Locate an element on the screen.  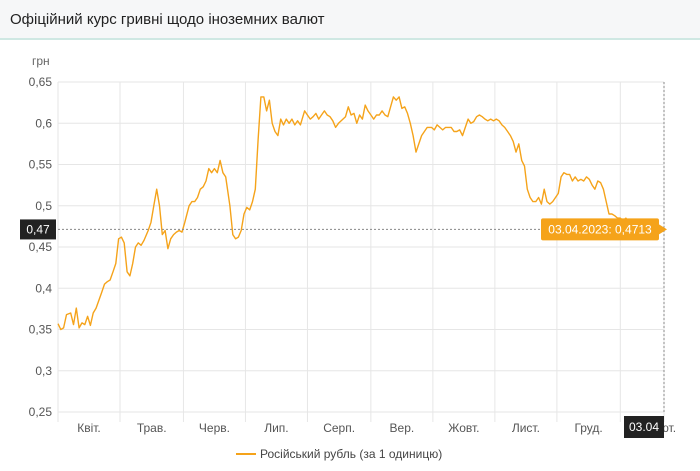
legend-label: Російський рубль (за 1 одиницю) is located at coordinates (351, 454).